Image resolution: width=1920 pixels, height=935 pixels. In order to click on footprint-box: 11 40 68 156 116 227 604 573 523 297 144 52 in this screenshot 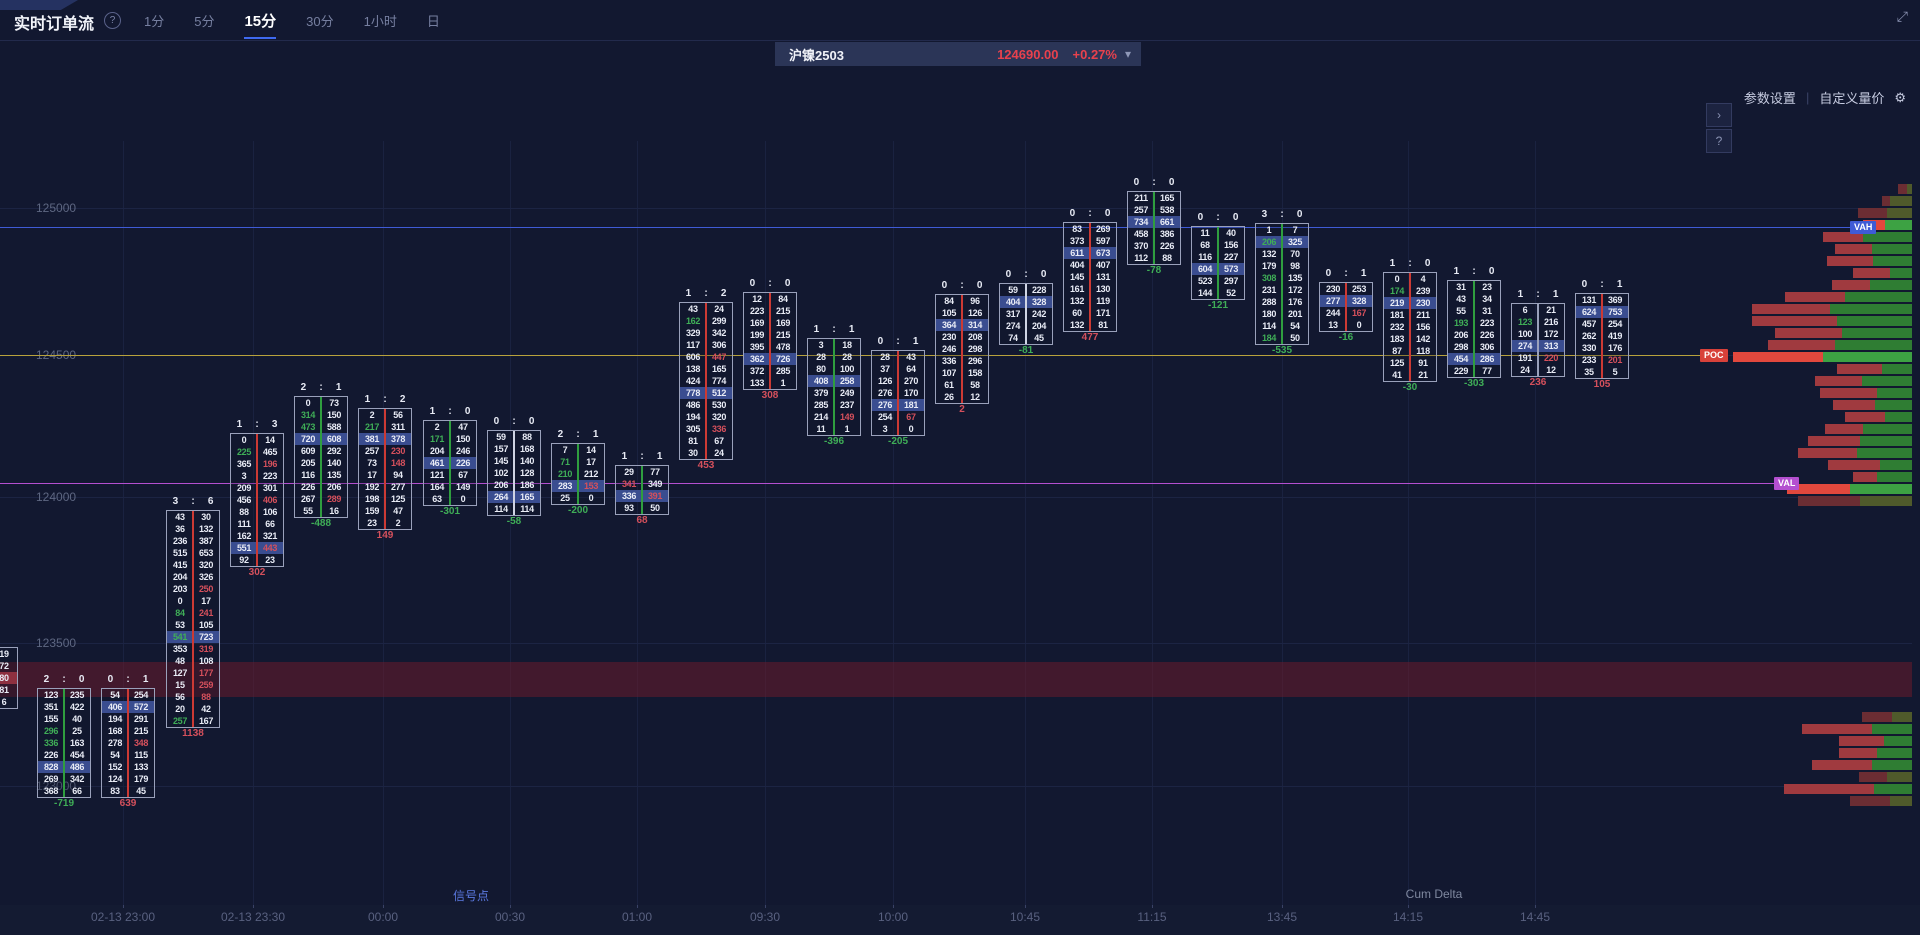, I will do `click(1218, 263)`.